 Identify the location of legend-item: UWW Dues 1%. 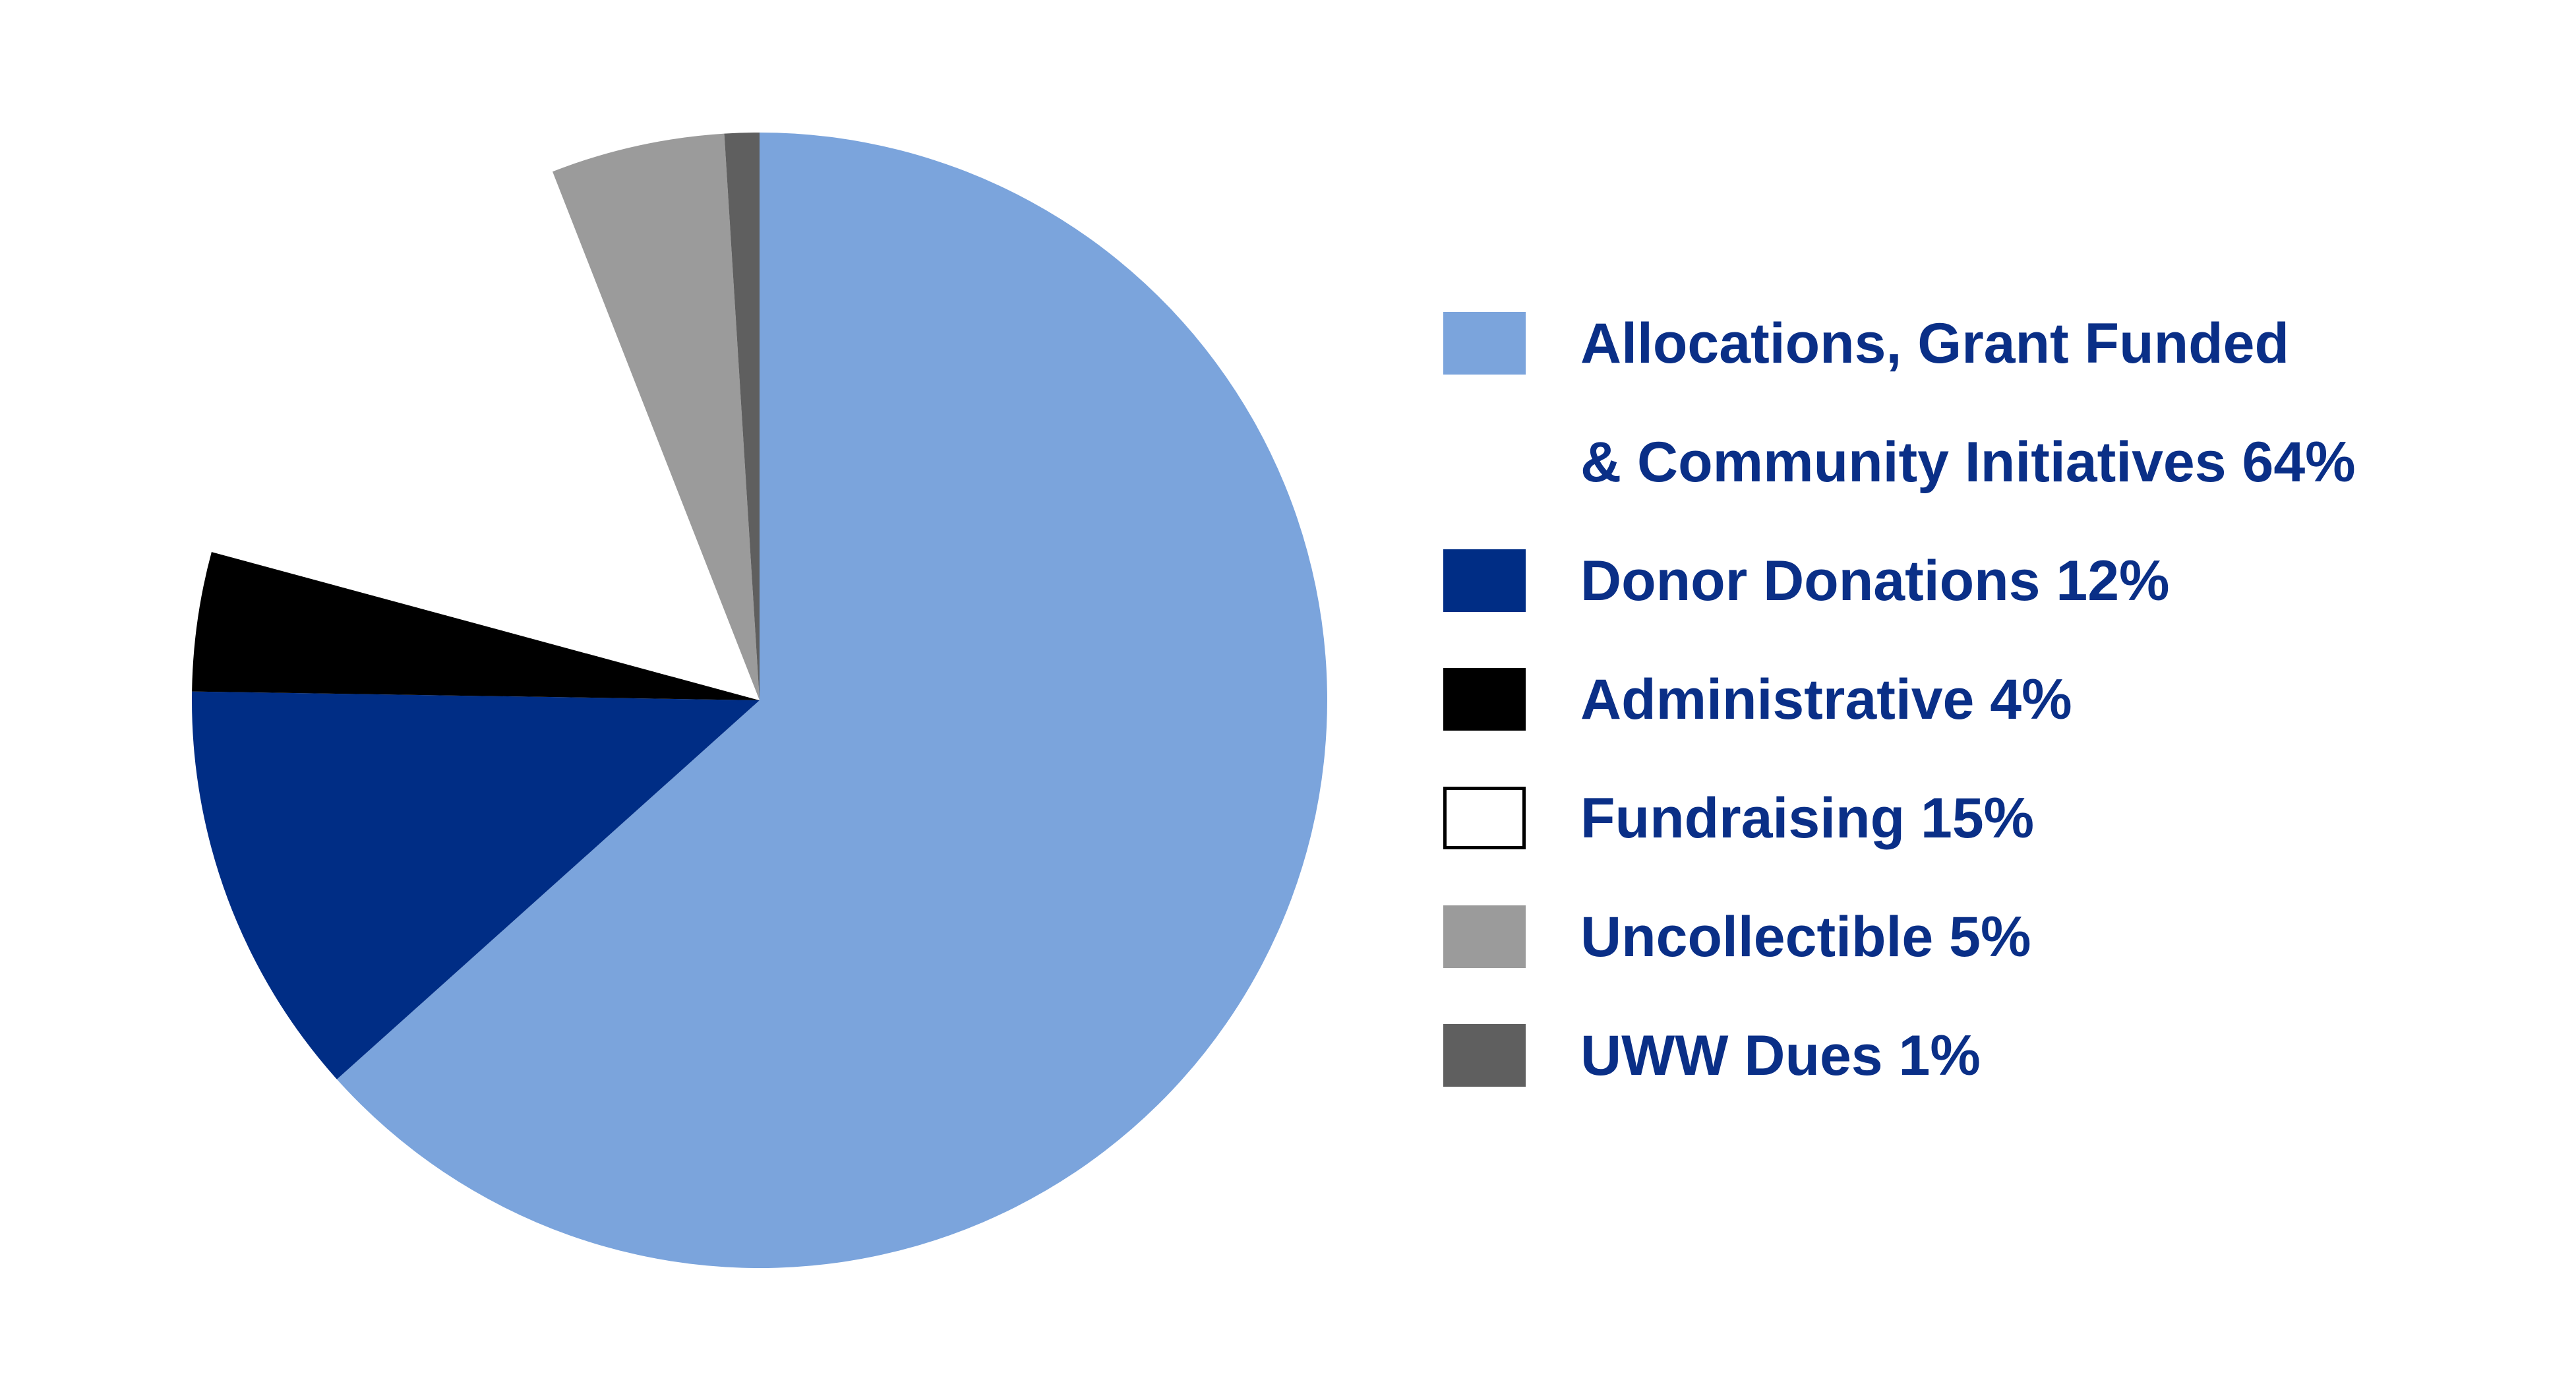
(1899, 1055).